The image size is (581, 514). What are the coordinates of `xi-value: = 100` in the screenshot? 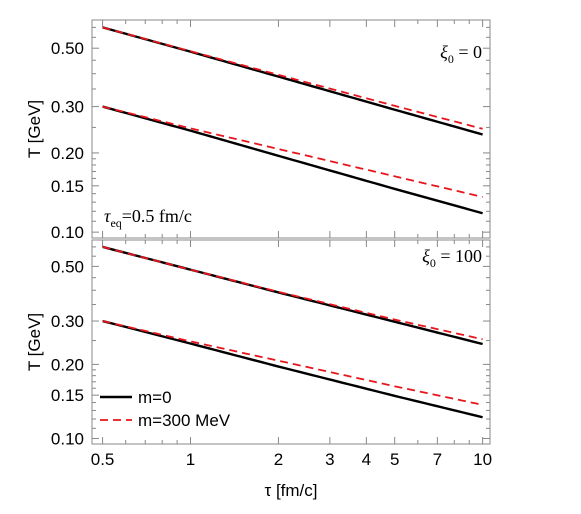 It's located at (459, 256).